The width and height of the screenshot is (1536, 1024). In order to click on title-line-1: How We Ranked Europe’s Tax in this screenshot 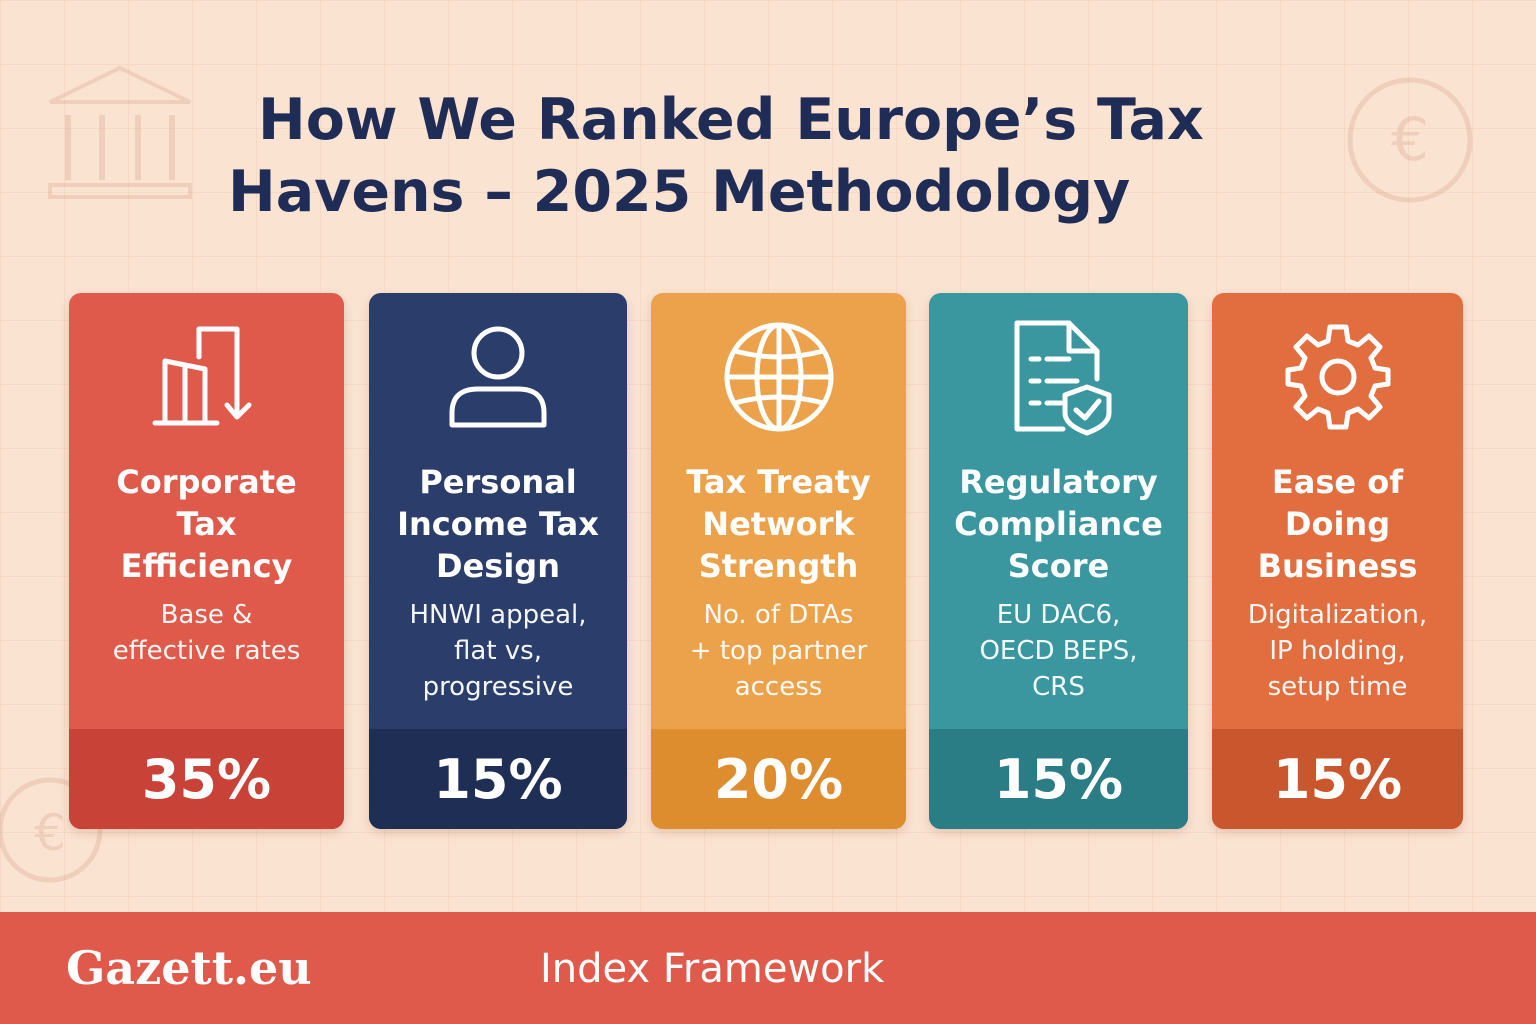, I will do `click(731, 120)`.